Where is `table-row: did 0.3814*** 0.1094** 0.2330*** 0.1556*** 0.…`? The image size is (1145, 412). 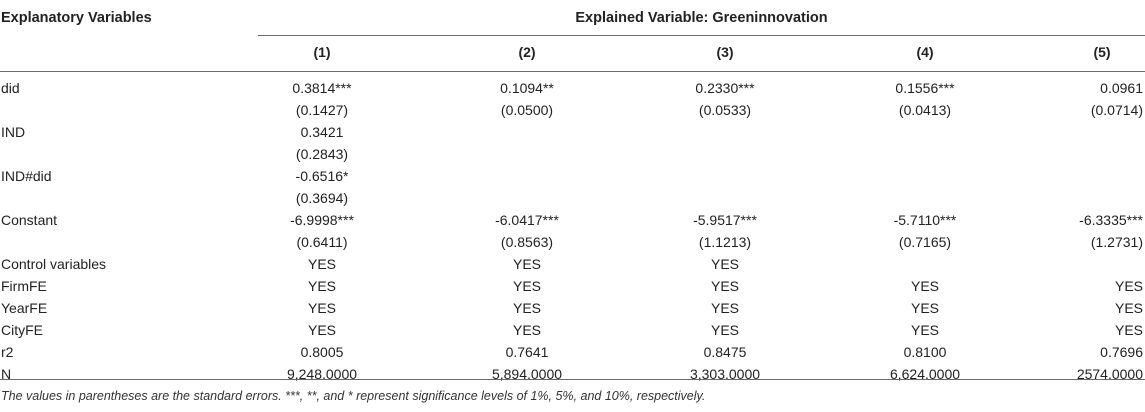
table-row: did 0.3814*** 0.1094** 0.2330*** 0.1556*** 0.… is located at coordinates (572, 91).